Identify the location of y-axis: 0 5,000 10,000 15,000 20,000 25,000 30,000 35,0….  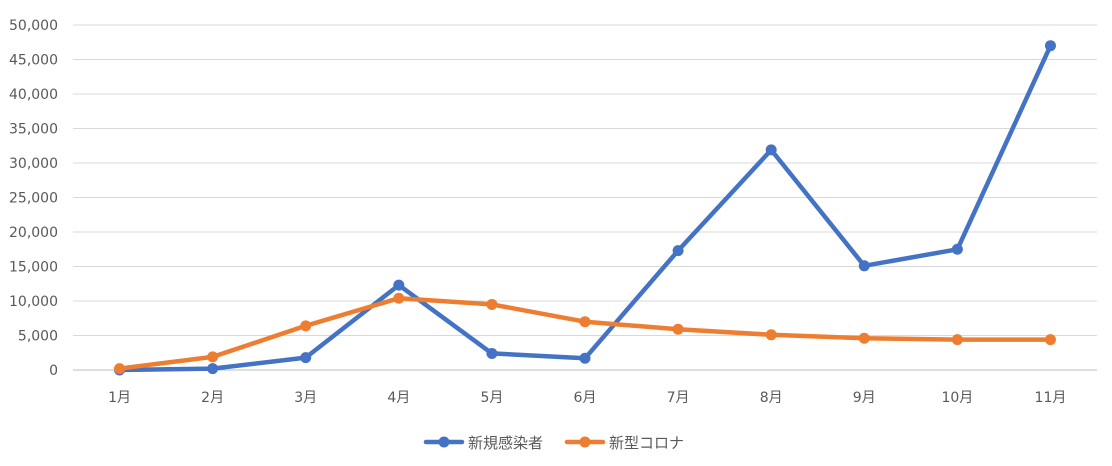
(33, 198).